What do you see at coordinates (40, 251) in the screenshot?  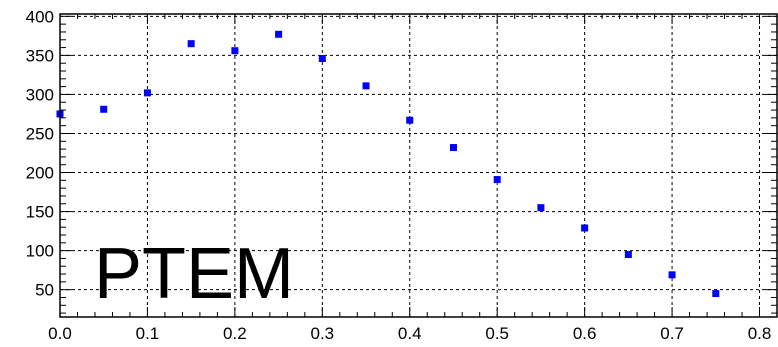 I see `y-tick-label: 100` at bounding box center [40, 251].